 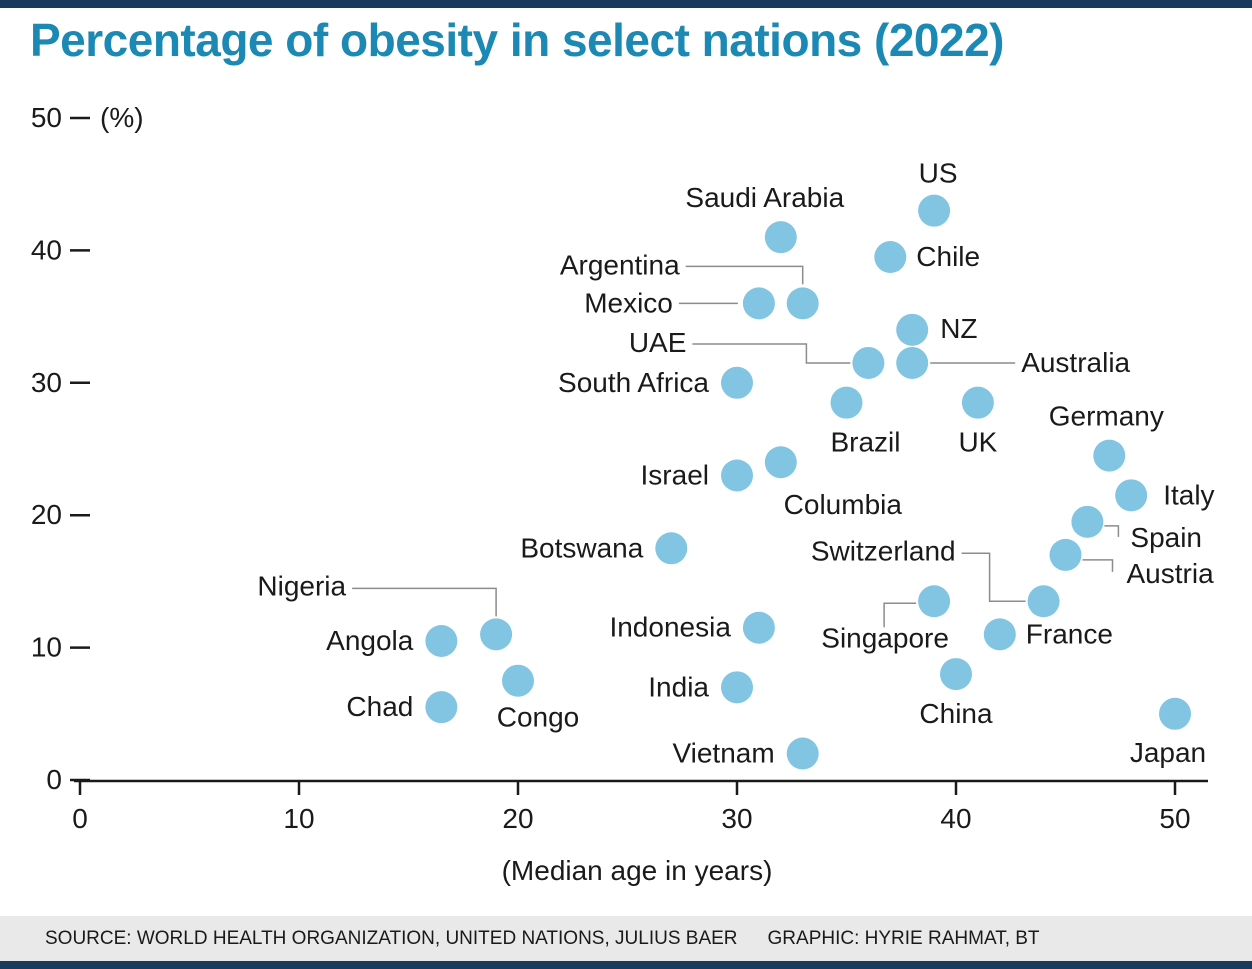 What do you see at coordinates (843, 504) in the screenshot?
I see `label-columbia: Columbia` at bounding box center [843, 504].